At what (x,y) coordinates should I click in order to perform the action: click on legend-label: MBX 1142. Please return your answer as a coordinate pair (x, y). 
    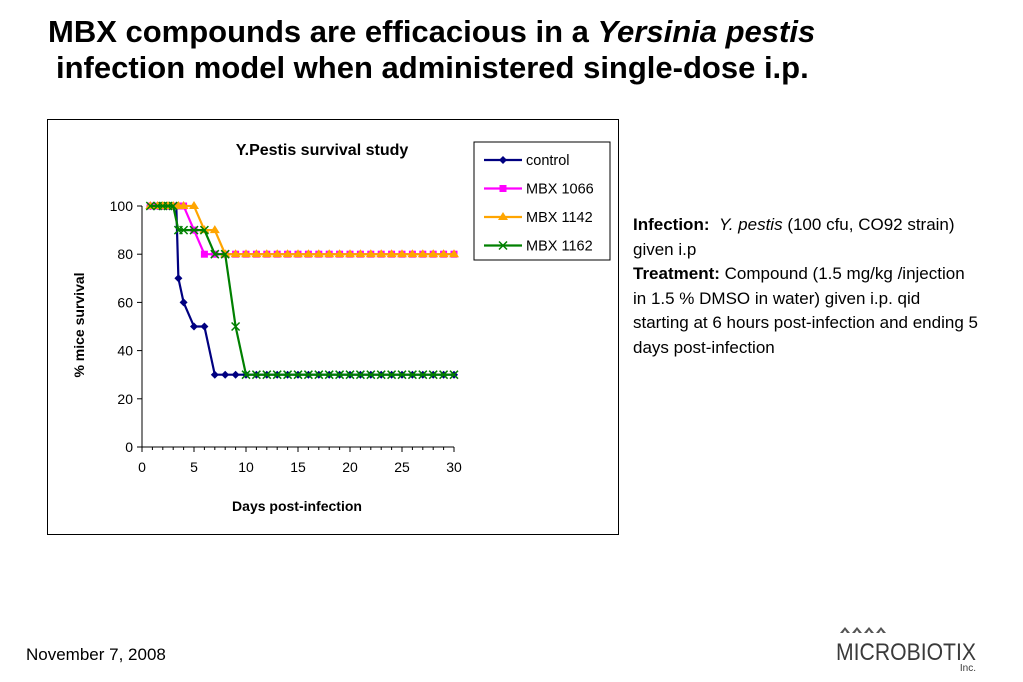
    Looking at the image, I should click on (559, 218).